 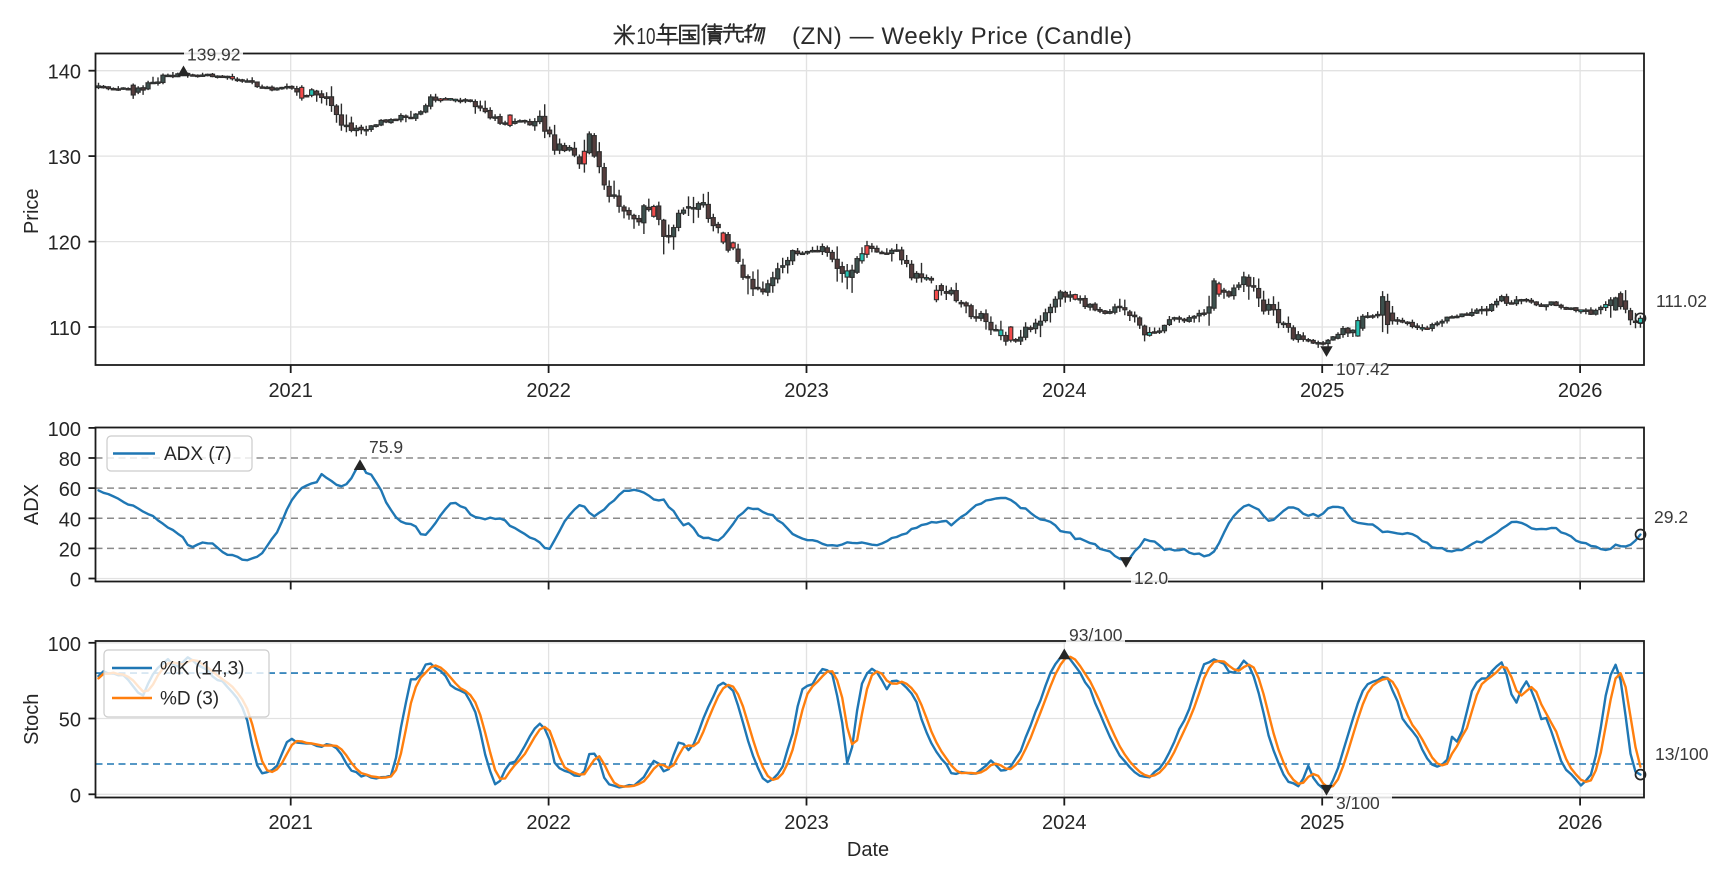 What do you see at coordinates (64, 73) in the screenshot?
I see `svg-text: 140` at bounding box center [64, 73].